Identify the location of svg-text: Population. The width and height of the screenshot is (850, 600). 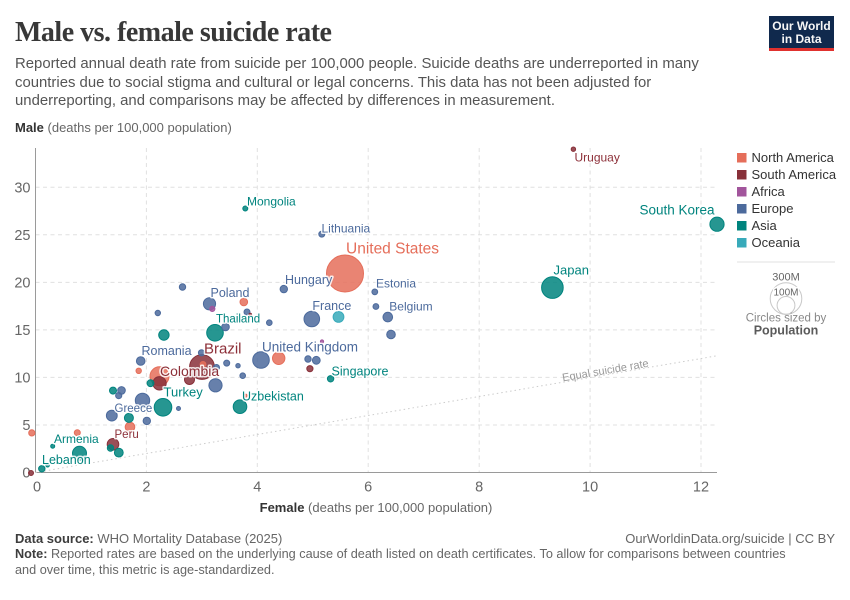
(786, 331).